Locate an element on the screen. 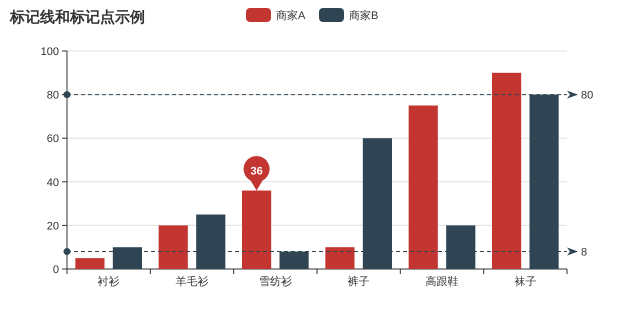  annotation: 36 is located at coordinates (256, 172).